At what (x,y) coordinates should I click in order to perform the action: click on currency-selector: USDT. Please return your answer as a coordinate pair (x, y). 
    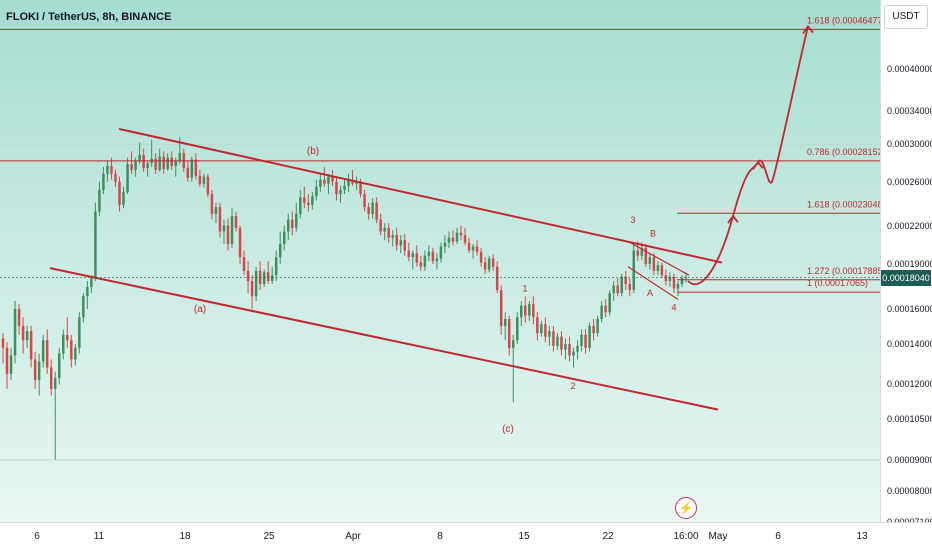
    Looking at the image, I should click on (906, 17).